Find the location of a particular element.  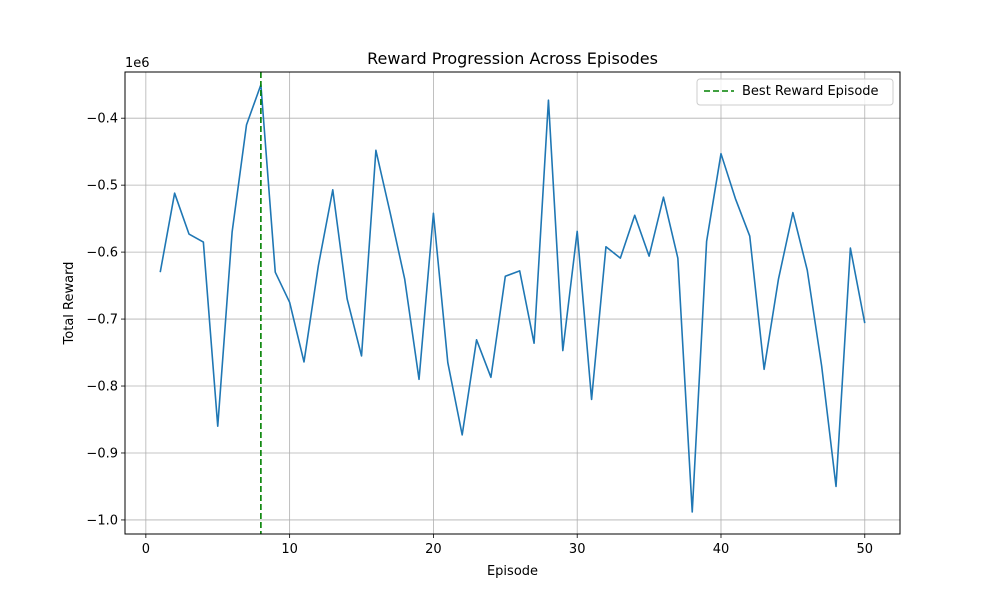

y-tick-label: −0.9 is located at coordinates (102, 453).